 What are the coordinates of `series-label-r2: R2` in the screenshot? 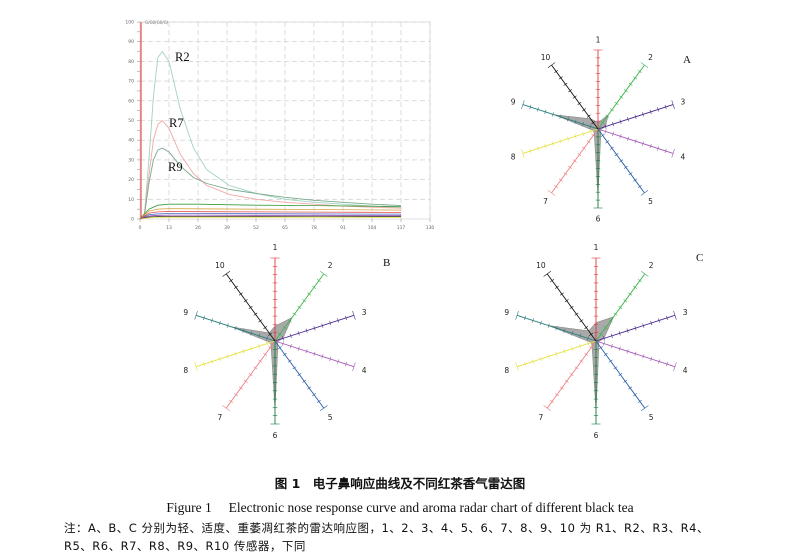 It's located at (182, 57).